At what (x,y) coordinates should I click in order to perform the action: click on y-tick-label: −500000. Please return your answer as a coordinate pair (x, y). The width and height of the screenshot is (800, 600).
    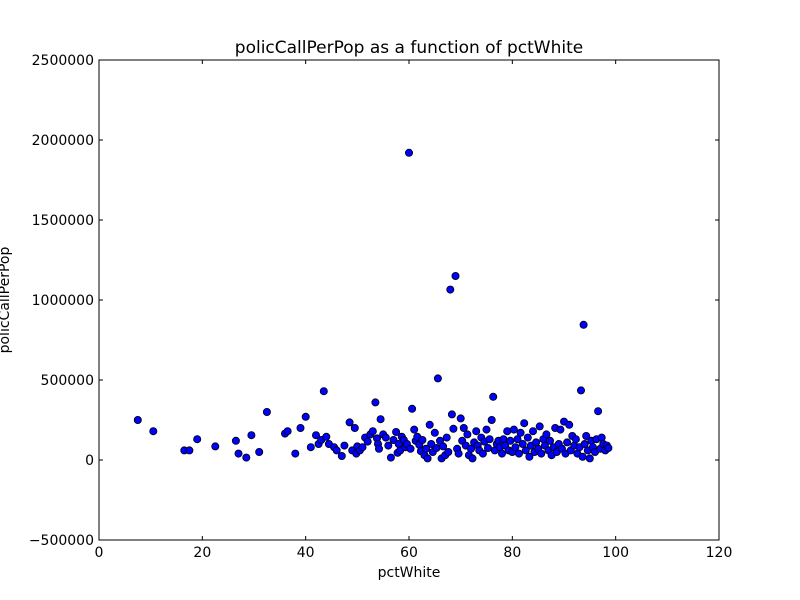
    Looking at the image, I should click on (61, 541).